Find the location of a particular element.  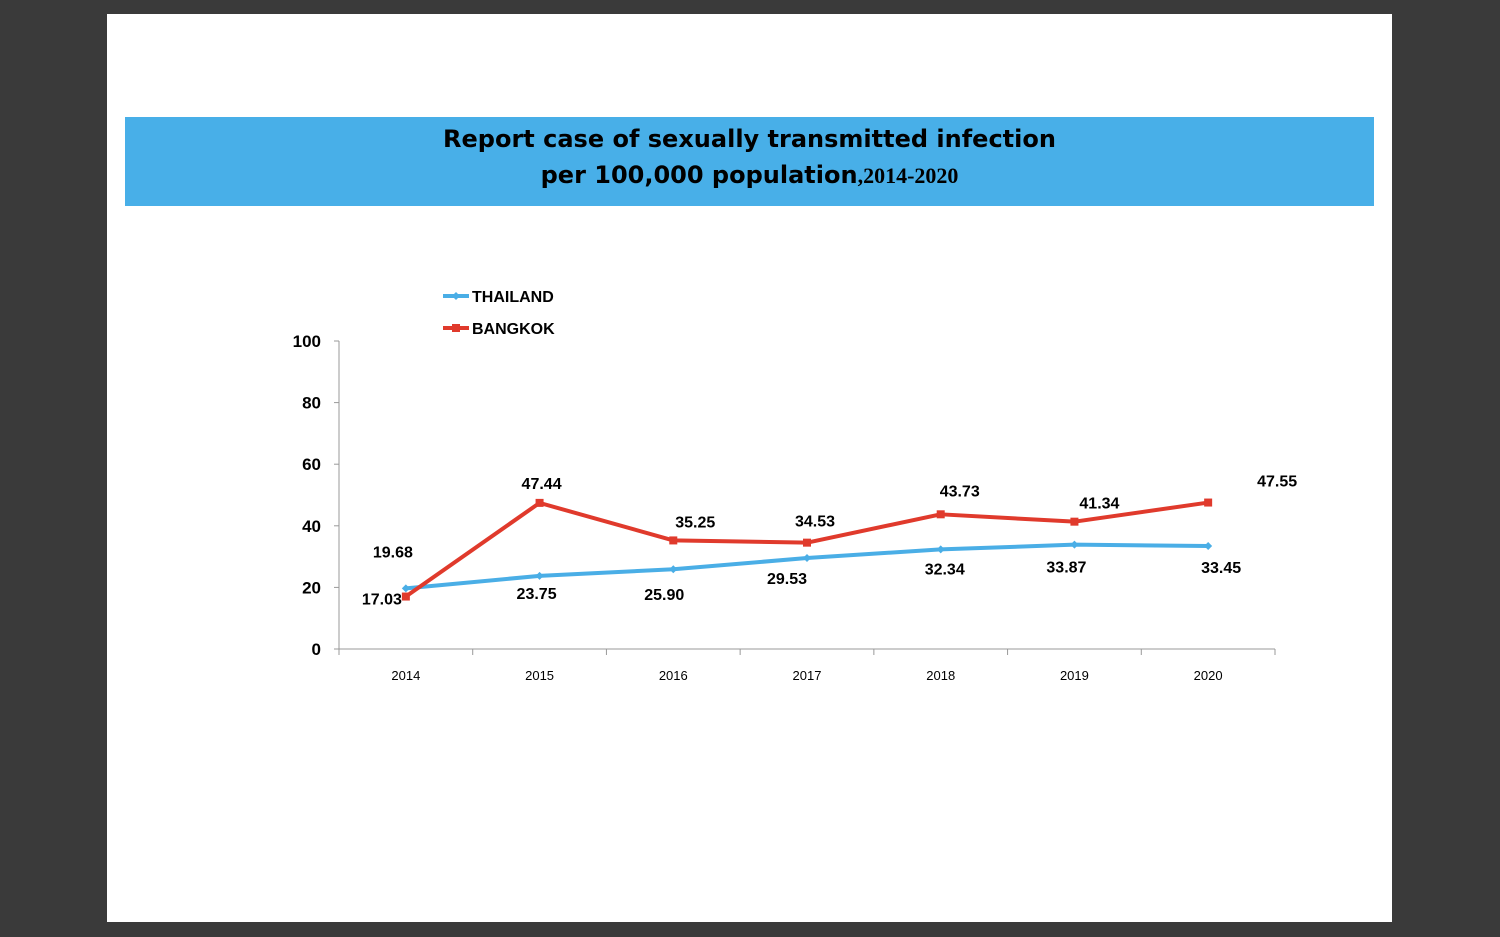

y-tick-label: 0 is located at coordinates (316, 649).